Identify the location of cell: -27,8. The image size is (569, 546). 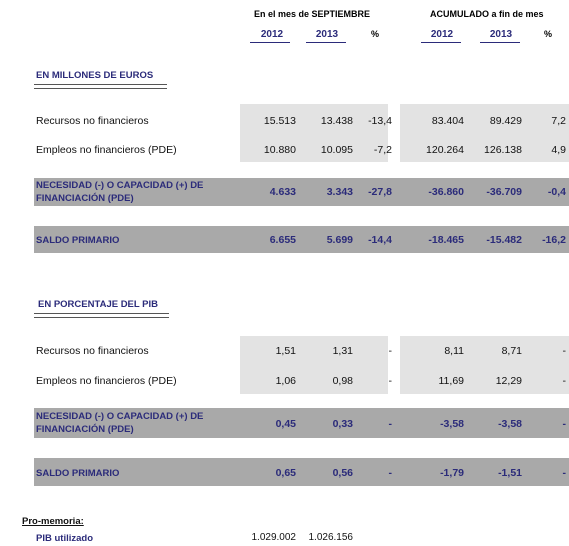
(380, 192).